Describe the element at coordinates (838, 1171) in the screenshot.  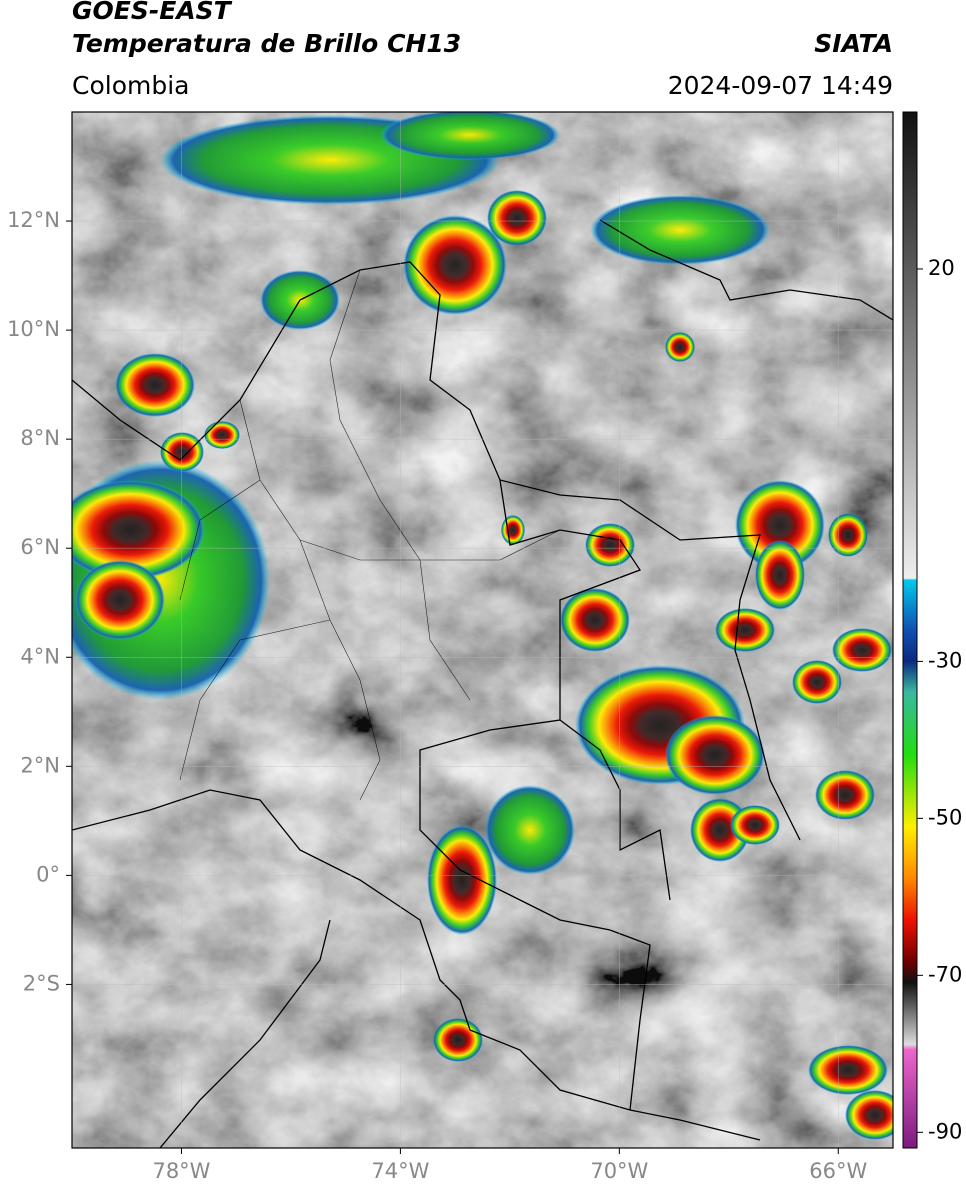
I see `x-tick-label: 66°W` at that location.